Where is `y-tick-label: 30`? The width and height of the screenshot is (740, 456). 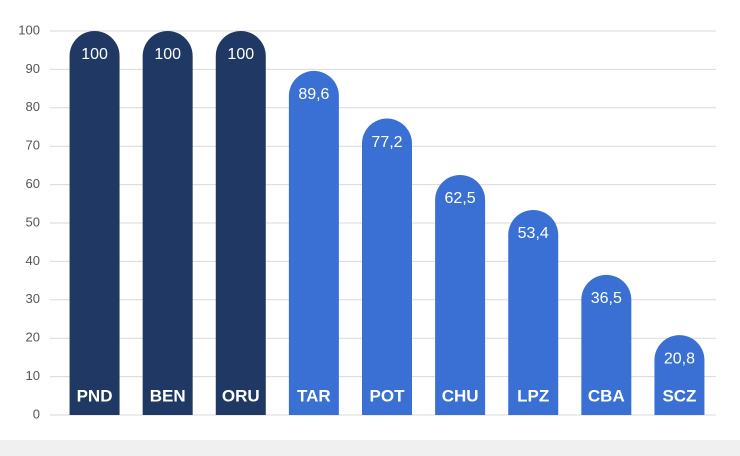
y-tick-label: 30 is located at coordinates (33, 298).